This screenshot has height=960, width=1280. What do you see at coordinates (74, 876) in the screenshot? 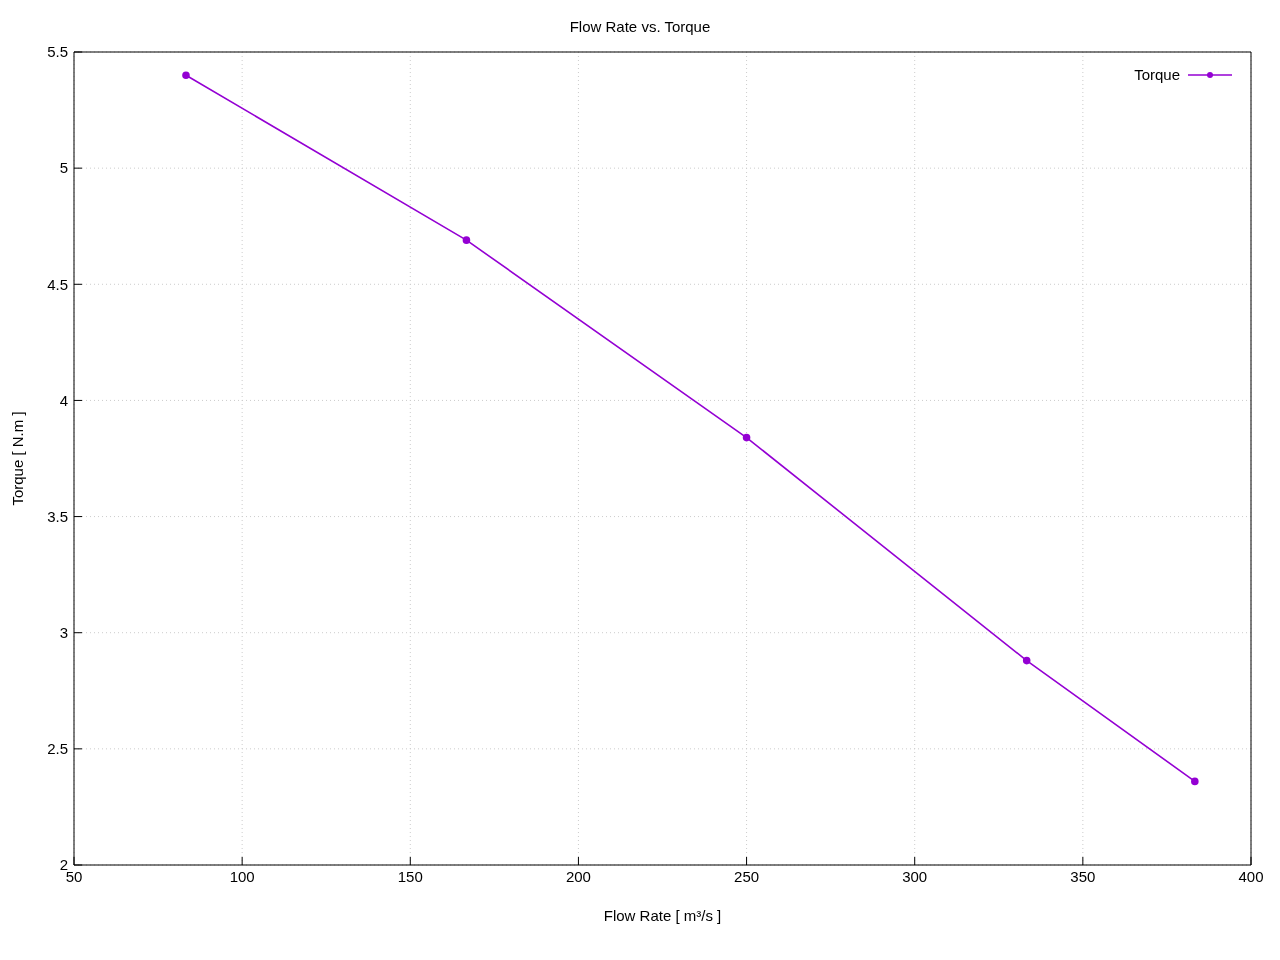
I see `x-tick-label: 50` at bounding box center [74, 876].